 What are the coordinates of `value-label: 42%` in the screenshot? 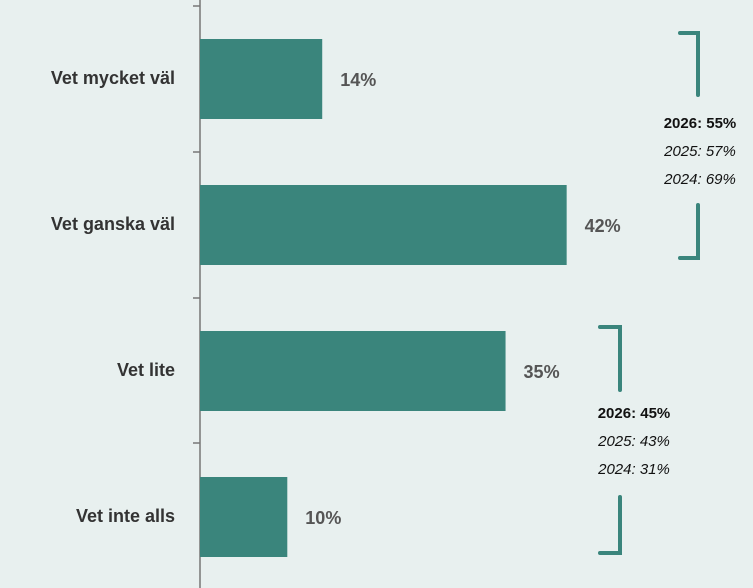 It's located at (603, 226).